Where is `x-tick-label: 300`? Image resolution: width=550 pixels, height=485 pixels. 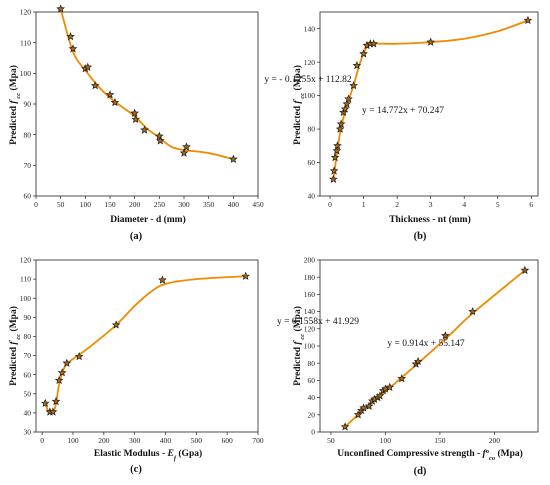 x-tick-label: 300 is located at coordinates (184, 204).